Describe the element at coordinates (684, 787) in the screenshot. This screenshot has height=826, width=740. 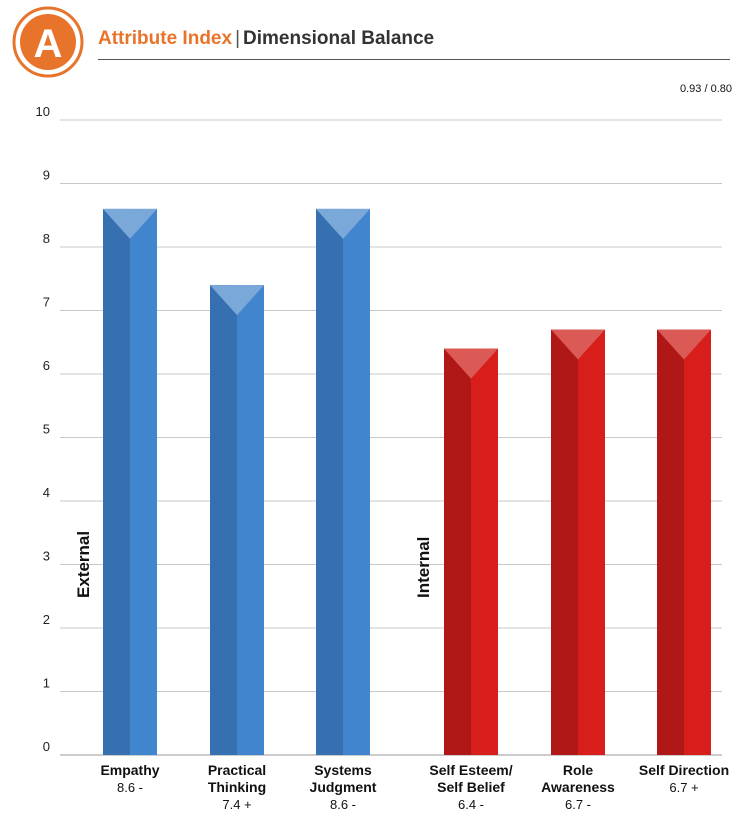
I see `bar-value: 6.7 +` at that location.